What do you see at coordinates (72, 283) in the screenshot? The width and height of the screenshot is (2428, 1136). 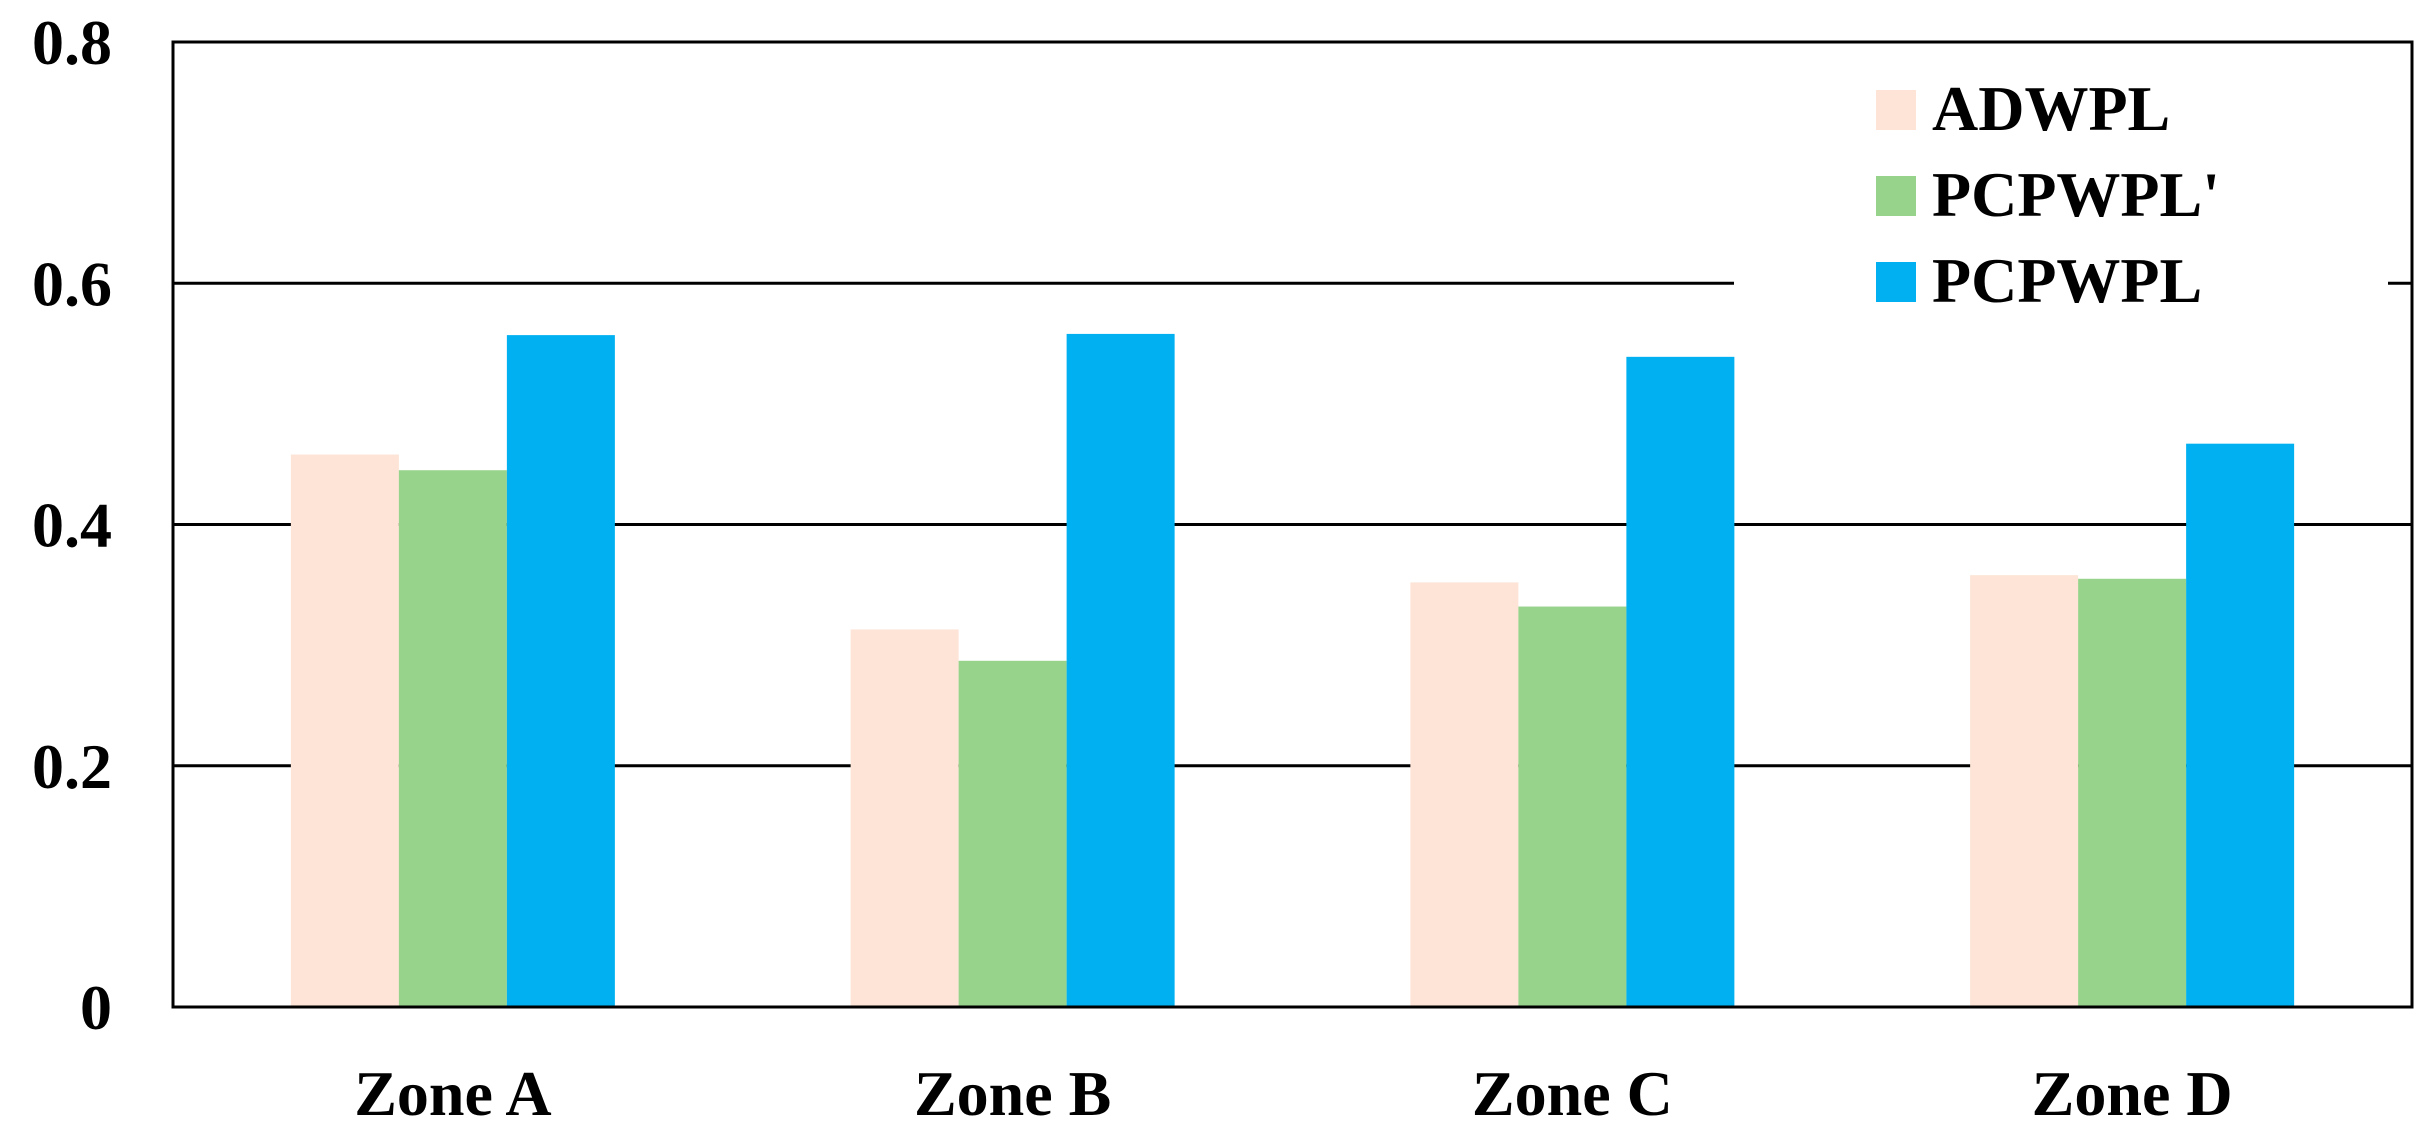 I see `y-tick-label: 0.6` at bounding box center [72, 283].